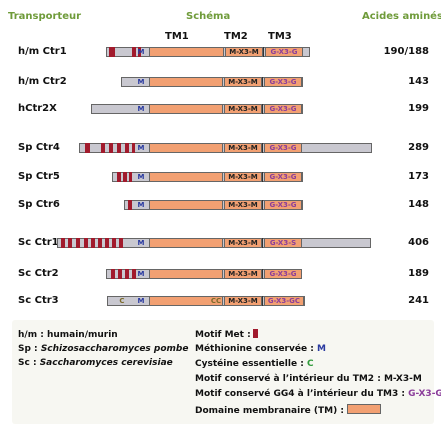  I want to click on legend-hm: h/m : humain/murin, so click(68, 335).